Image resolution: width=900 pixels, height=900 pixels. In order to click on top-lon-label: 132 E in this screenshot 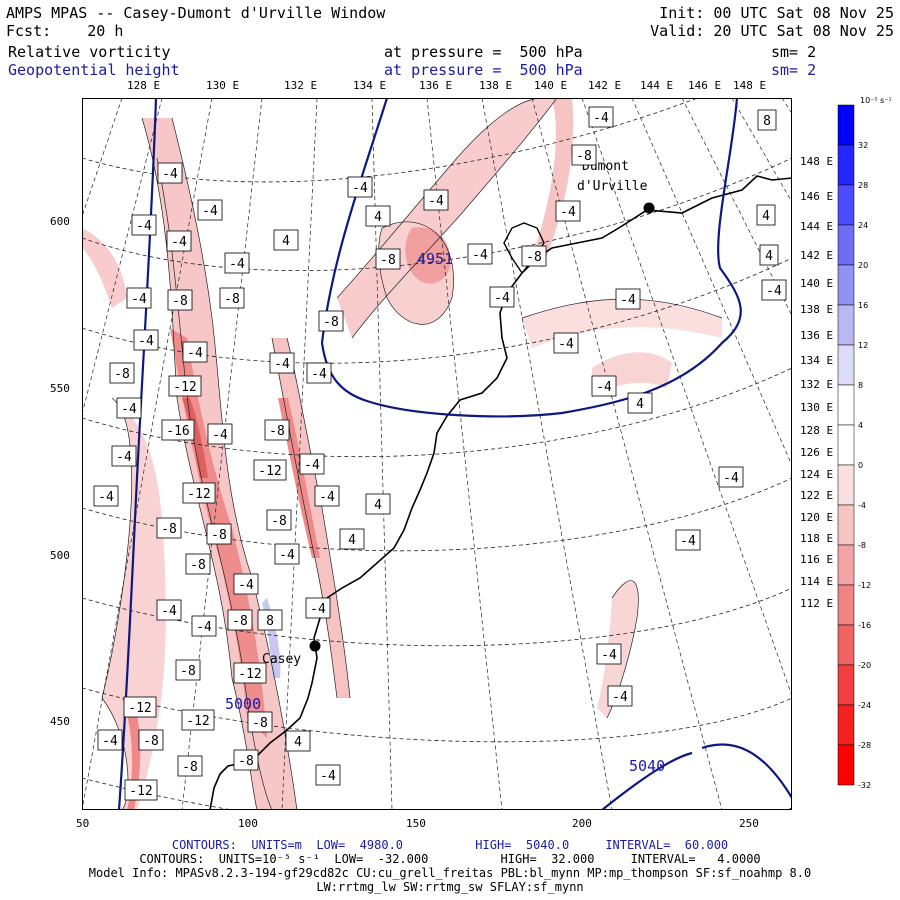, I will do `click(301, 85)`.